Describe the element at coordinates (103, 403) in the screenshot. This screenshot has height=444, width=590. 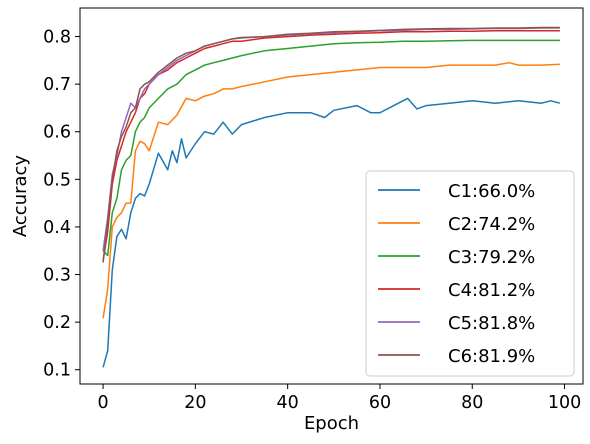
I see `x-tick-label: 0` at that location.